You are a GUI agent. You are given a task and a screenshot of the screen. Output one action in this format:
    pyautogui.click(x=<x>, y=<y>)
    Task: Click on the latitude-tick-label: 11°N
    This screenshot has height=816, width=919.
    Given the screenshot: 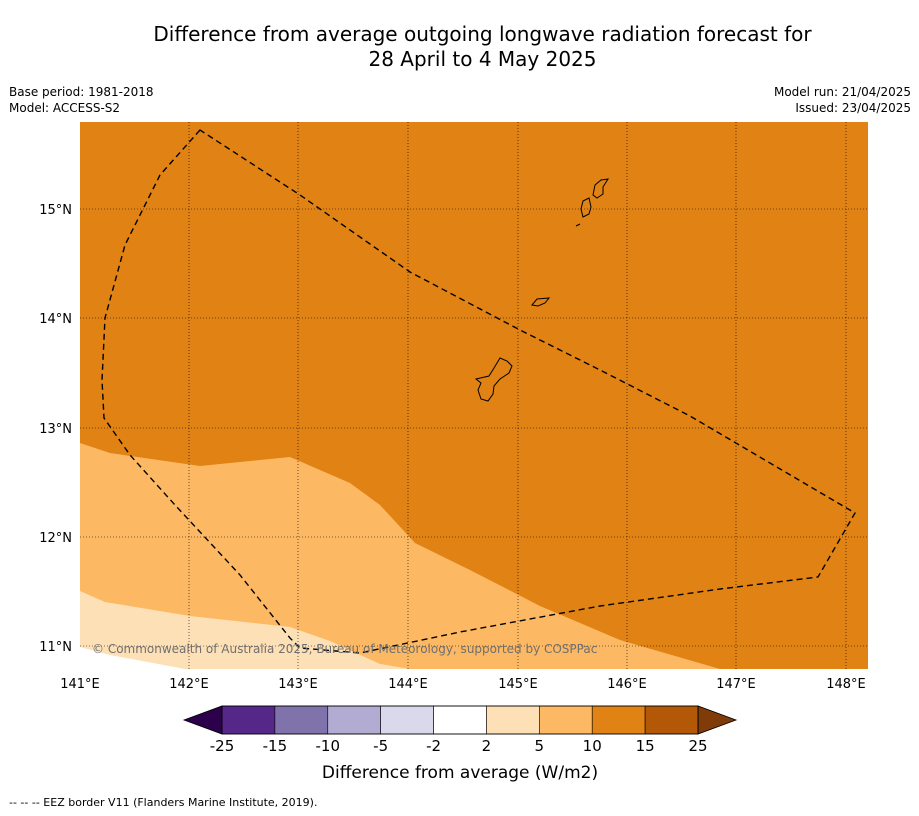 What is the action you would take?
    pyautogui.click(x=55, y=647)
    